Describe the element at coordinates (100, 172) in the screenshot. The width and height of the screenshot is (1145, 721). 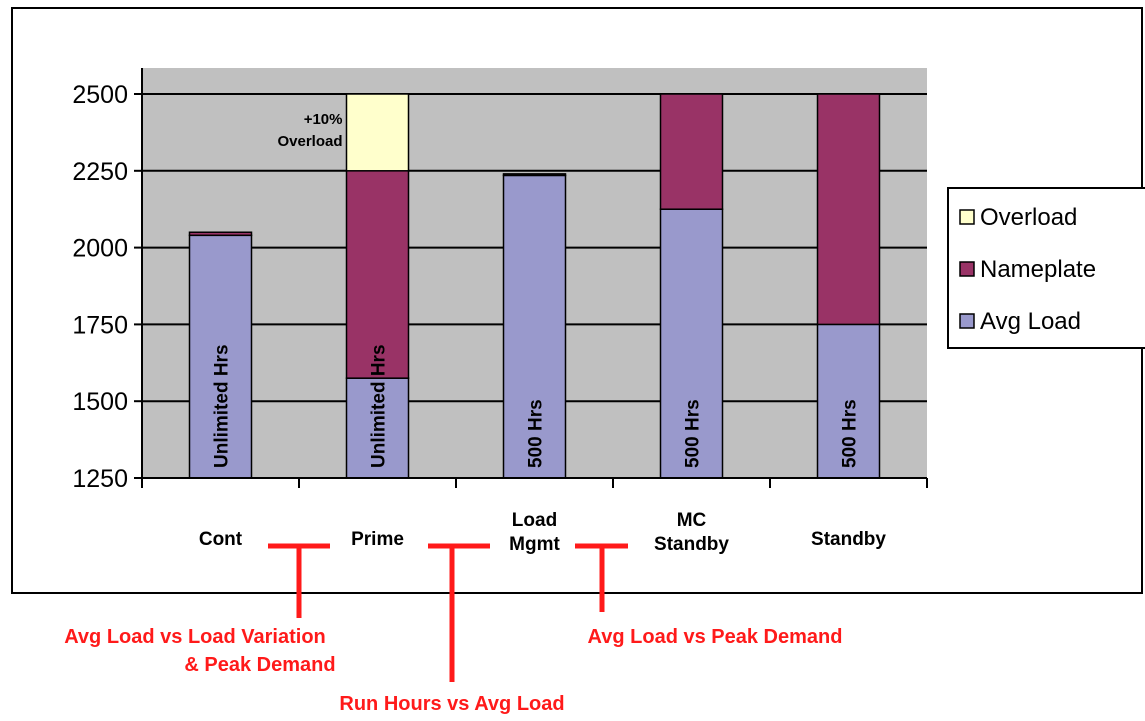
I see `y-tick-label: 2250` at that location.